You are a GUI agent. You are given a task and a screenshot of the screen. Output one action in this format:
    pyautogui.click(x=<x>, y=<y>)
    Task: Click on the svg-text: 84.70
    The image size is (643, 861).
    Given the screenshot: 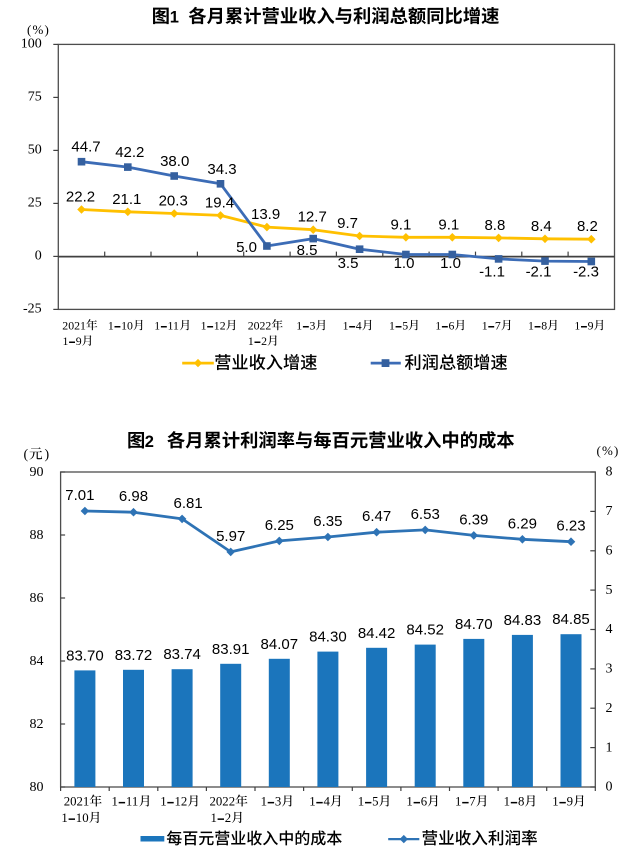 What is the action you would take?
    pyautogui.click(x=474, y=624)
    